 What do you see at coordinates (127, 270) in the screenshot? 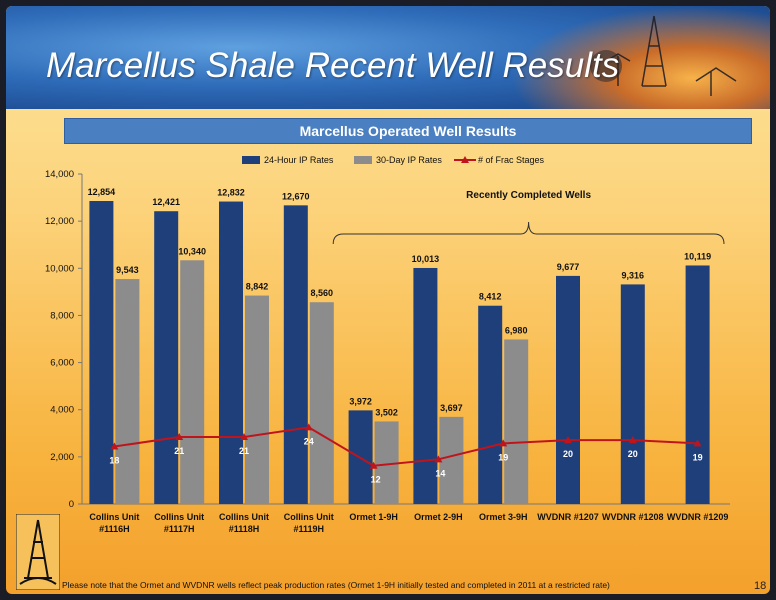
I see `bar-30day-label: 9,543` at bounding box center [127, 270].